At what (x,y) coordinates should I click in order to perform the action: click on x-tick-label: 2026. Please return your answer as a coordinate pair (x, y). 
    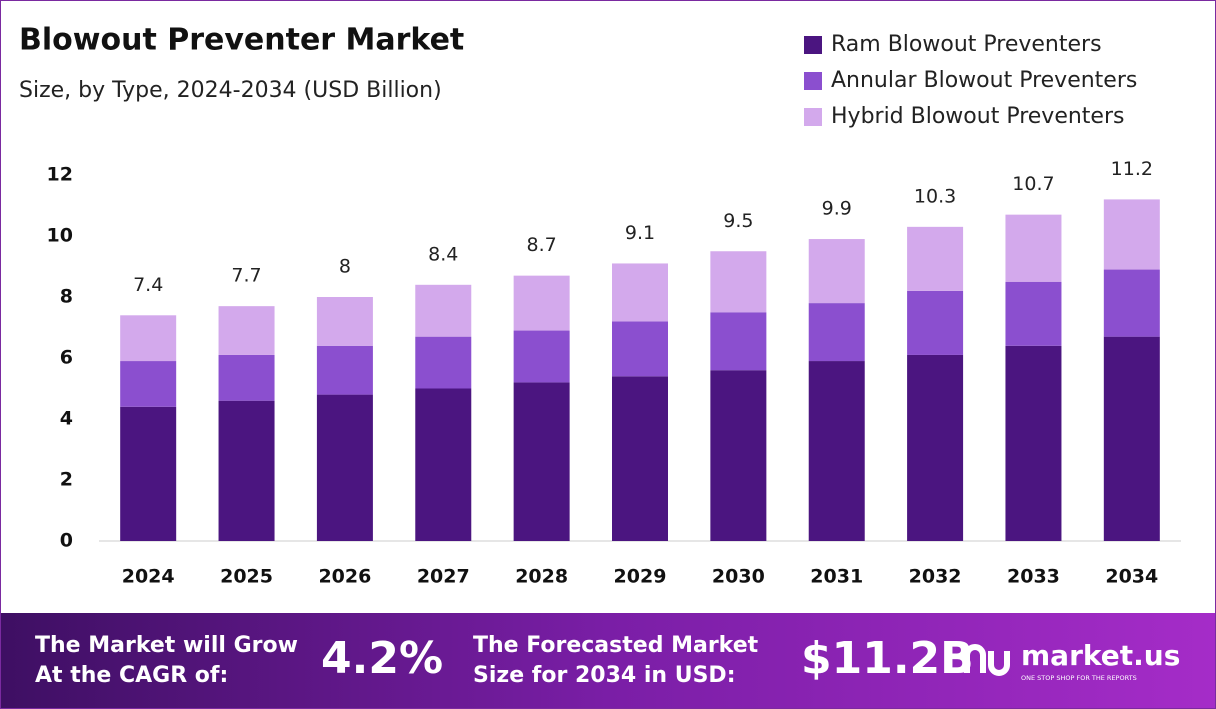
    Looking at the image, I should click on (344, 577).